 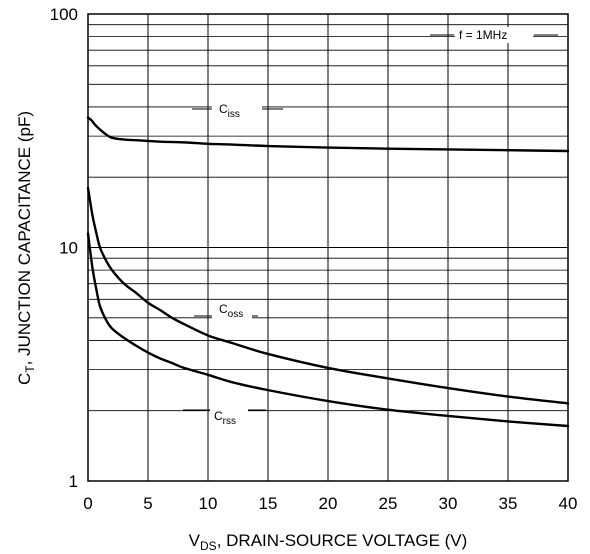 I want to click on x-tick-label: 25, so click(x=388, y=503).